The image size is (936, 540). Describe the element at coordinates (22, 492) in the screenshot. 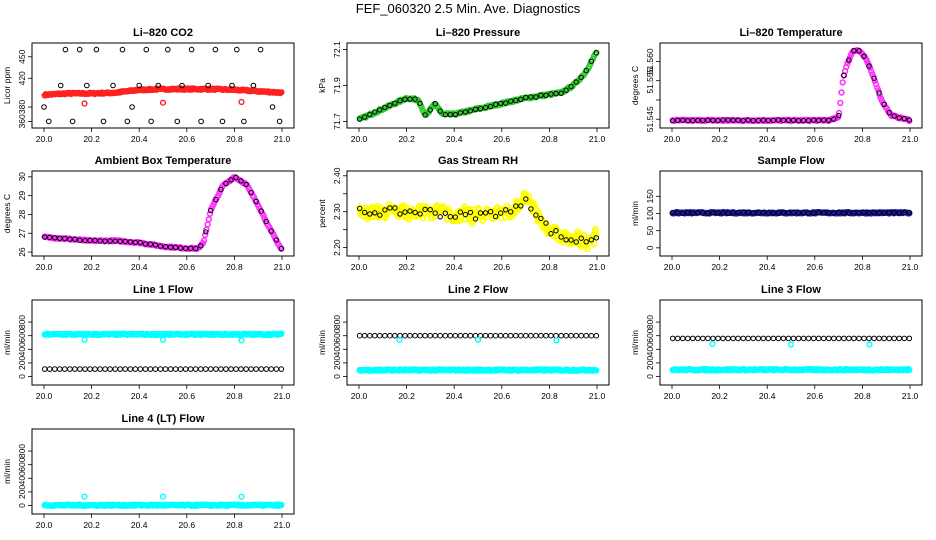

I see `y-tick-label: 200` at that location.